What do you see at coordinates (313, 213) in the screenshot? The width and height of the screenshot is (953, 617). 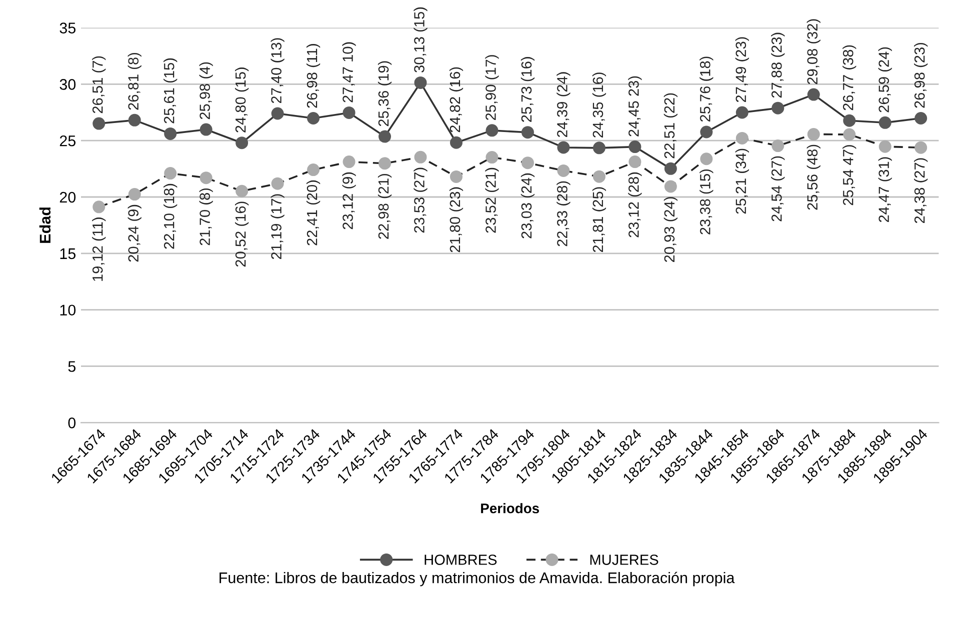 I see `data-label: 22,41 (20)` at bounding box center [313, 213].